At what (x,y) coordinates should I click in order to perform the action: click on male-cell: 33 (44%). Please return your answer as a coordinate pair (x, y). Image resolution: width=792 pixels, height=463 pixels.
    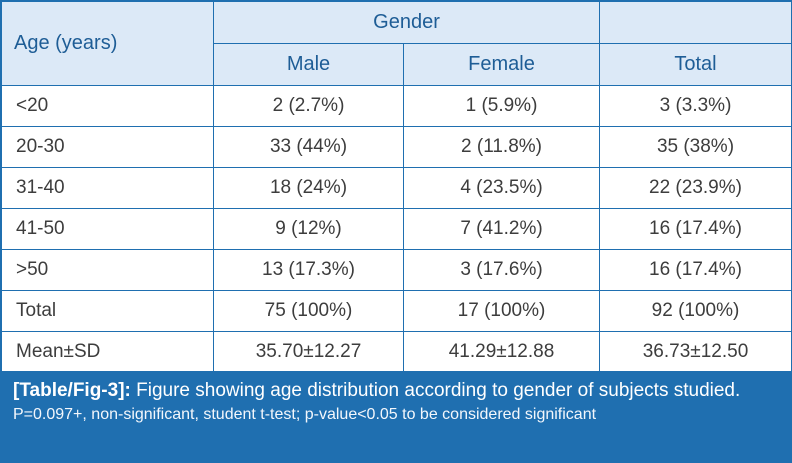
    Looking at the image, I should click on (308, 147).